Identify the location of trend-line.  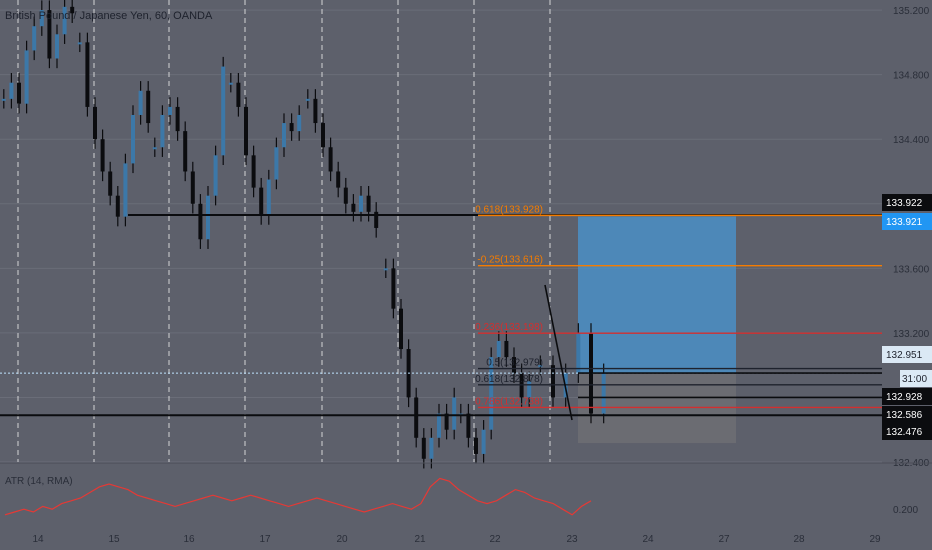
(558, 352).